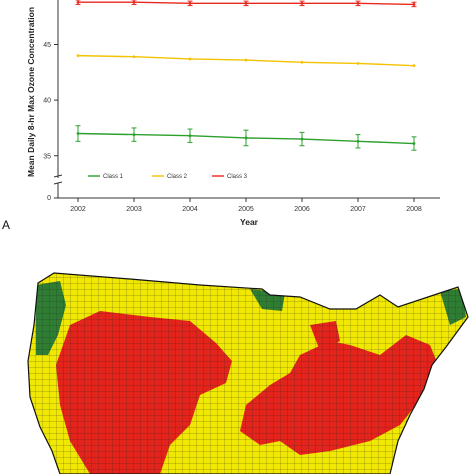 The width and height of the screenshot is (474, 474). Describe the element at coordinates (49, 198) in the screenshot. I see `y-origin-label: 0` at that location.